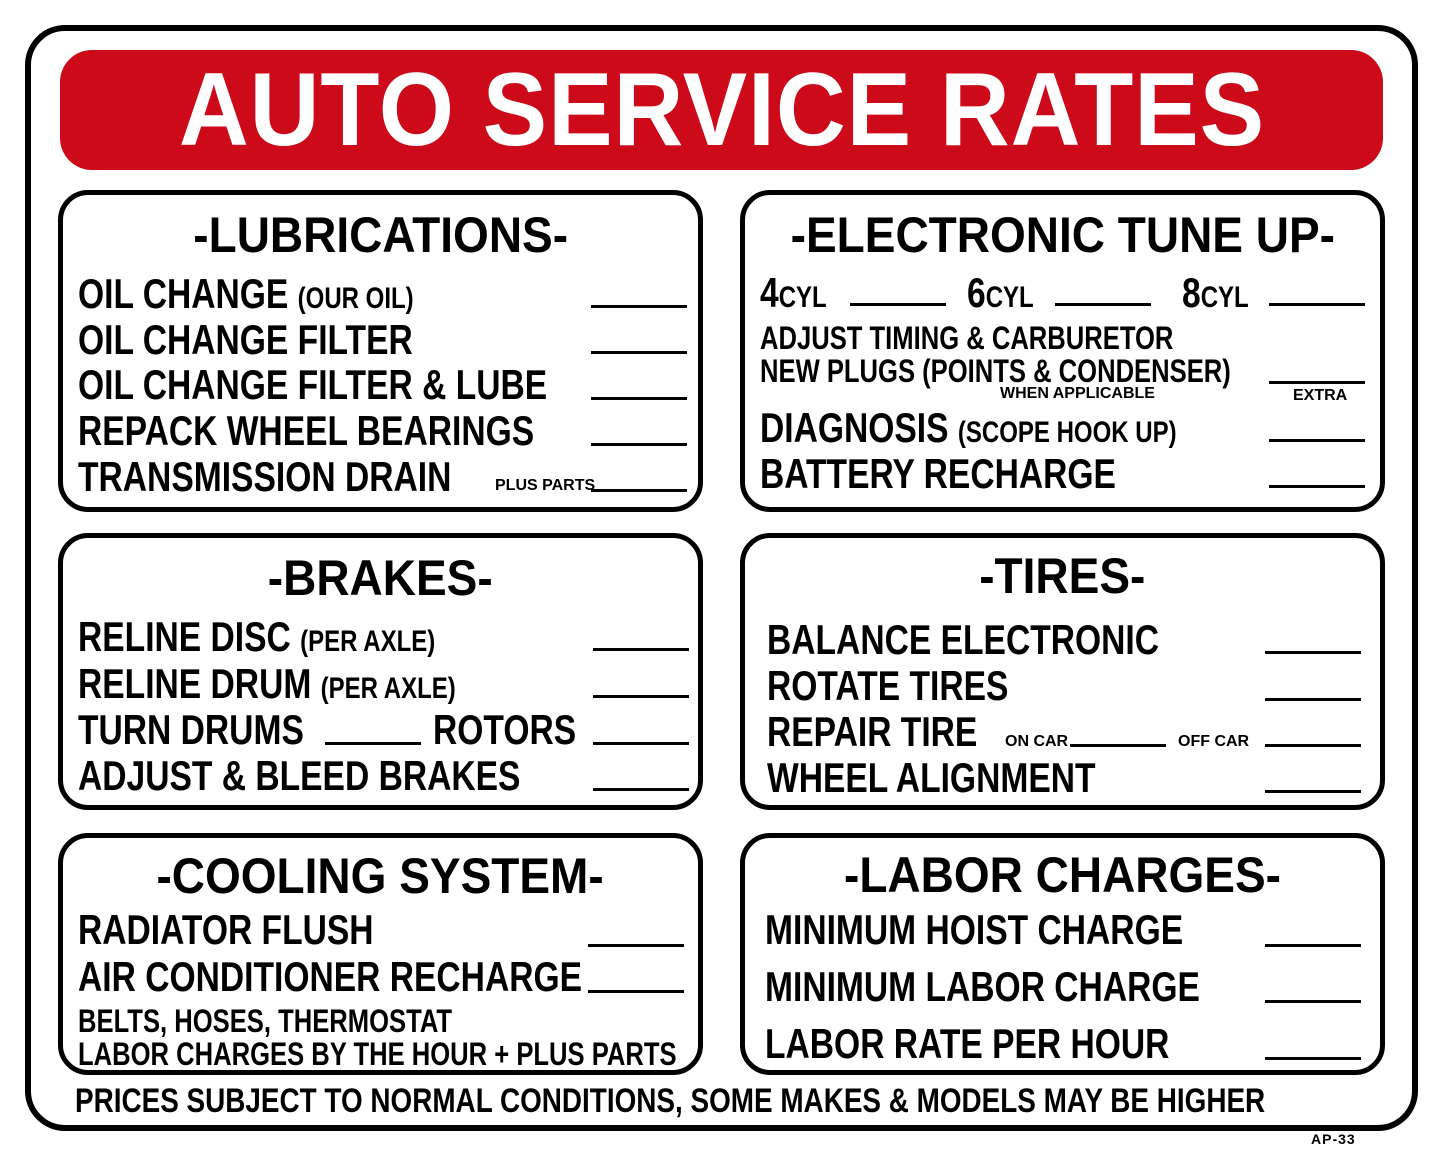 This screenshot has width=1445, height=1154. Describe the element at coordinates (1062, 235) in the screenshot. I see `section-heading: -ELECTRONIC TUNE UP-` at that location.